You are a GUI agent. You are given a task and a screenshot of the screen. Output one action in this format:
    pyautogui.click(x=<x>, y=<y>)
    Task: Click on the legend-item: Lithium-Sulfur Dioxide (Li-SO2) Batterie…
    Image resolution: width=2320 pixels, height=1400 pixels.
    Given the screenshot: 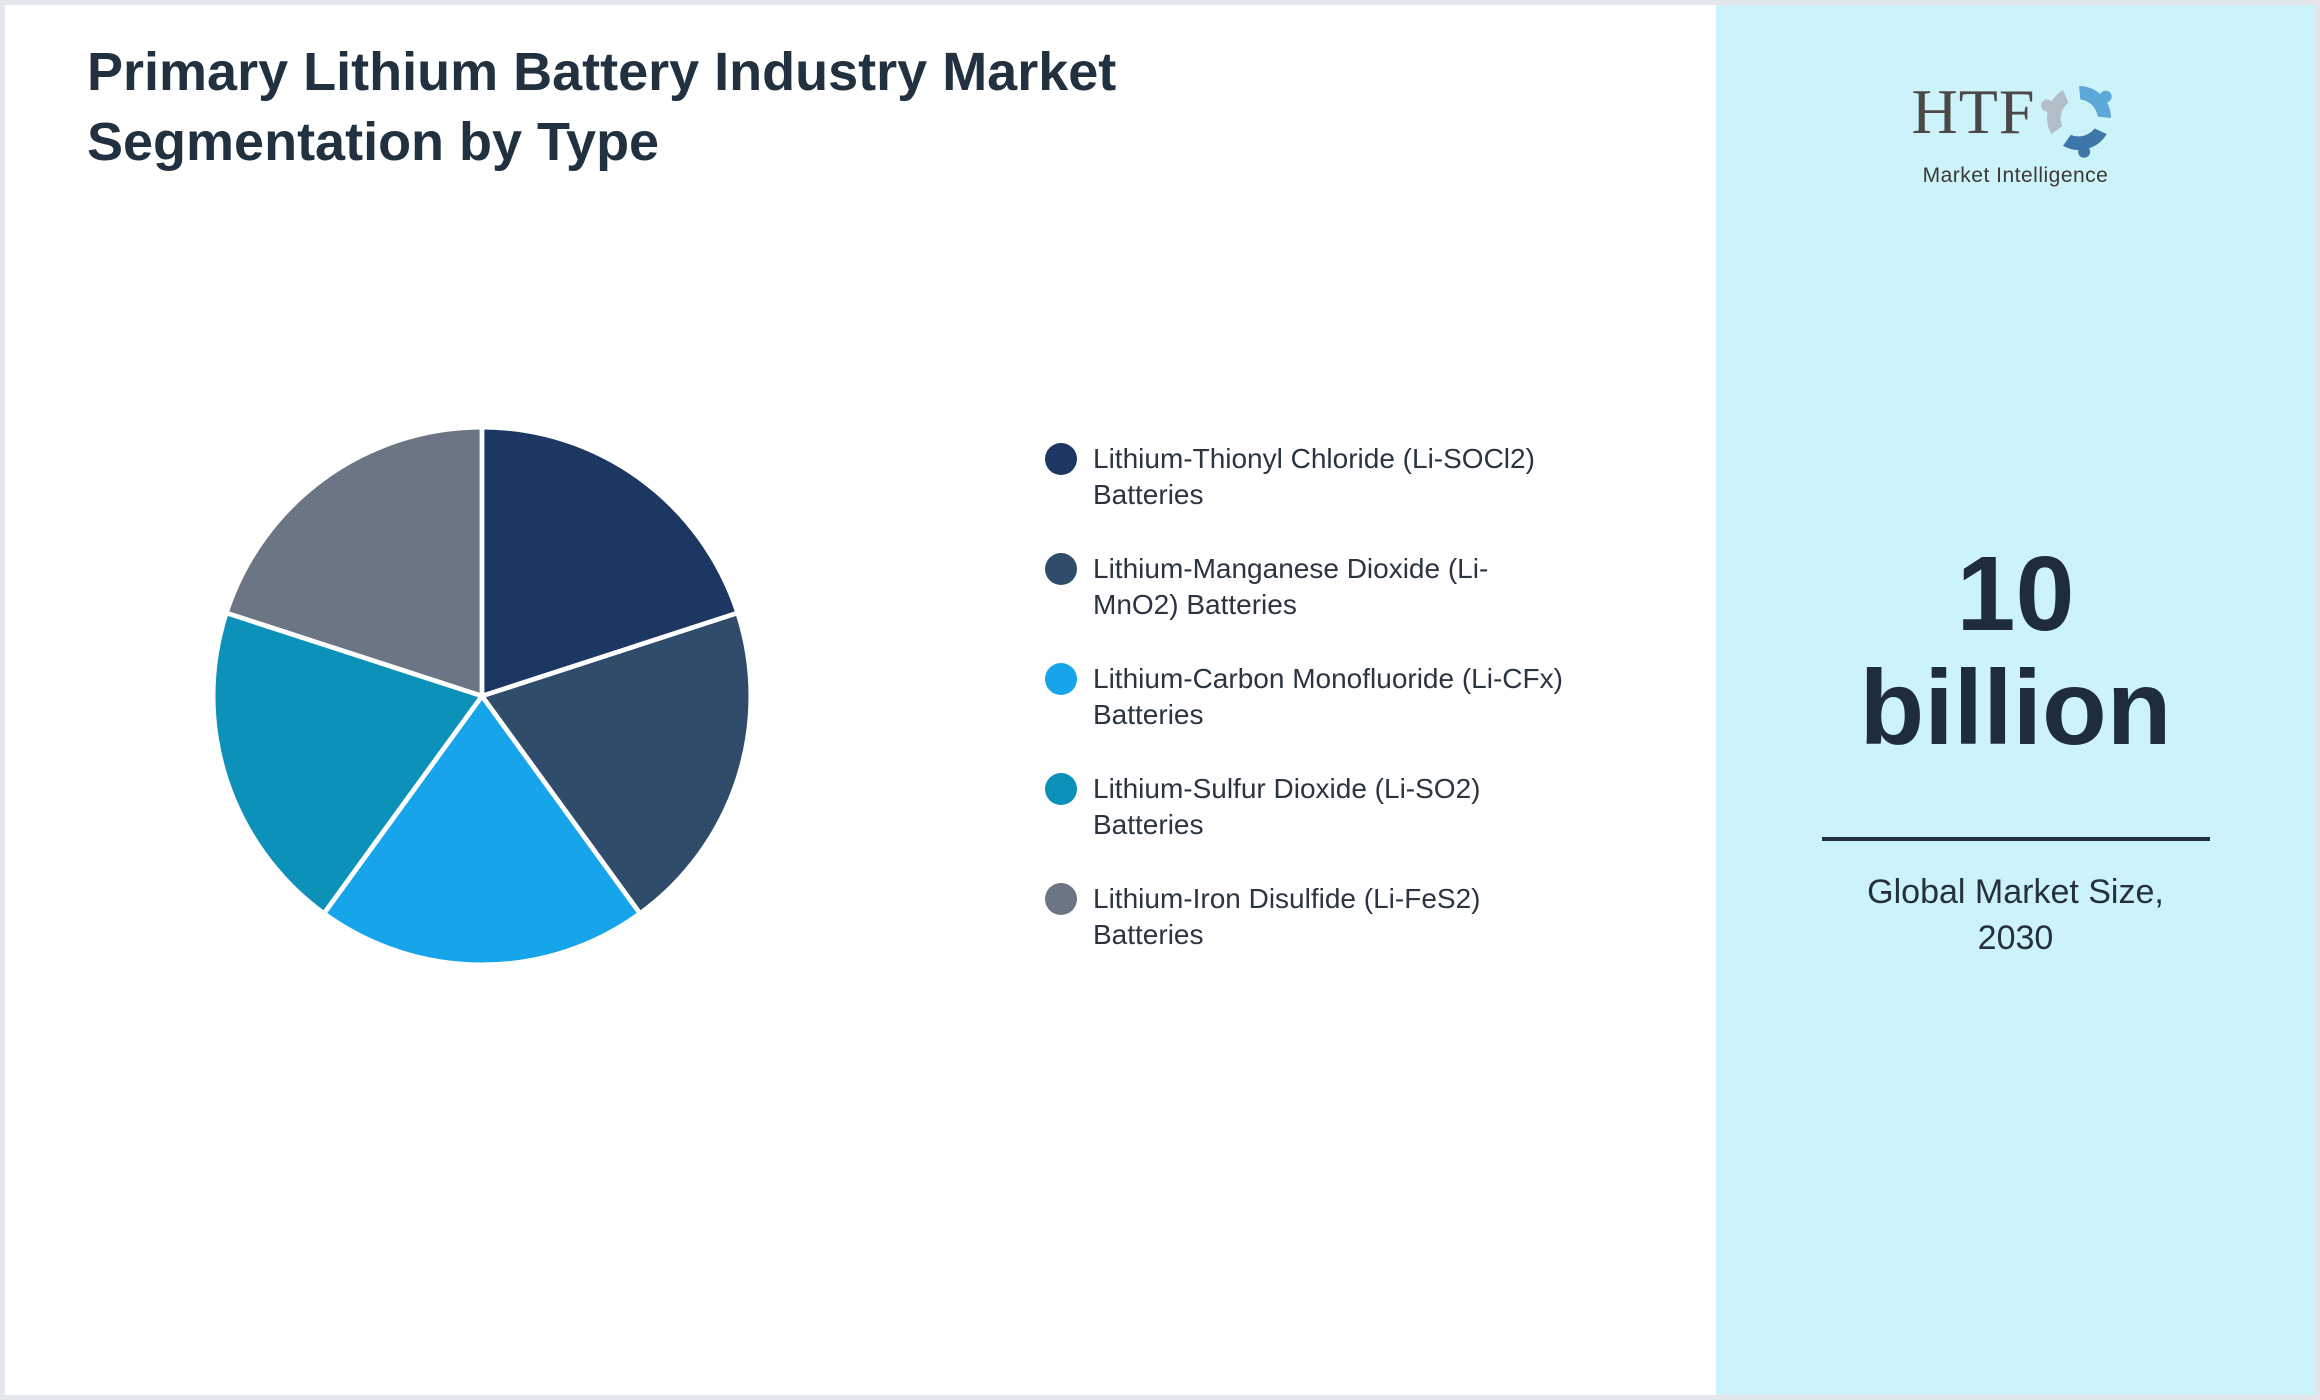 What is the action you would take?
    pyautogui.click(x=1355, y=807)
    